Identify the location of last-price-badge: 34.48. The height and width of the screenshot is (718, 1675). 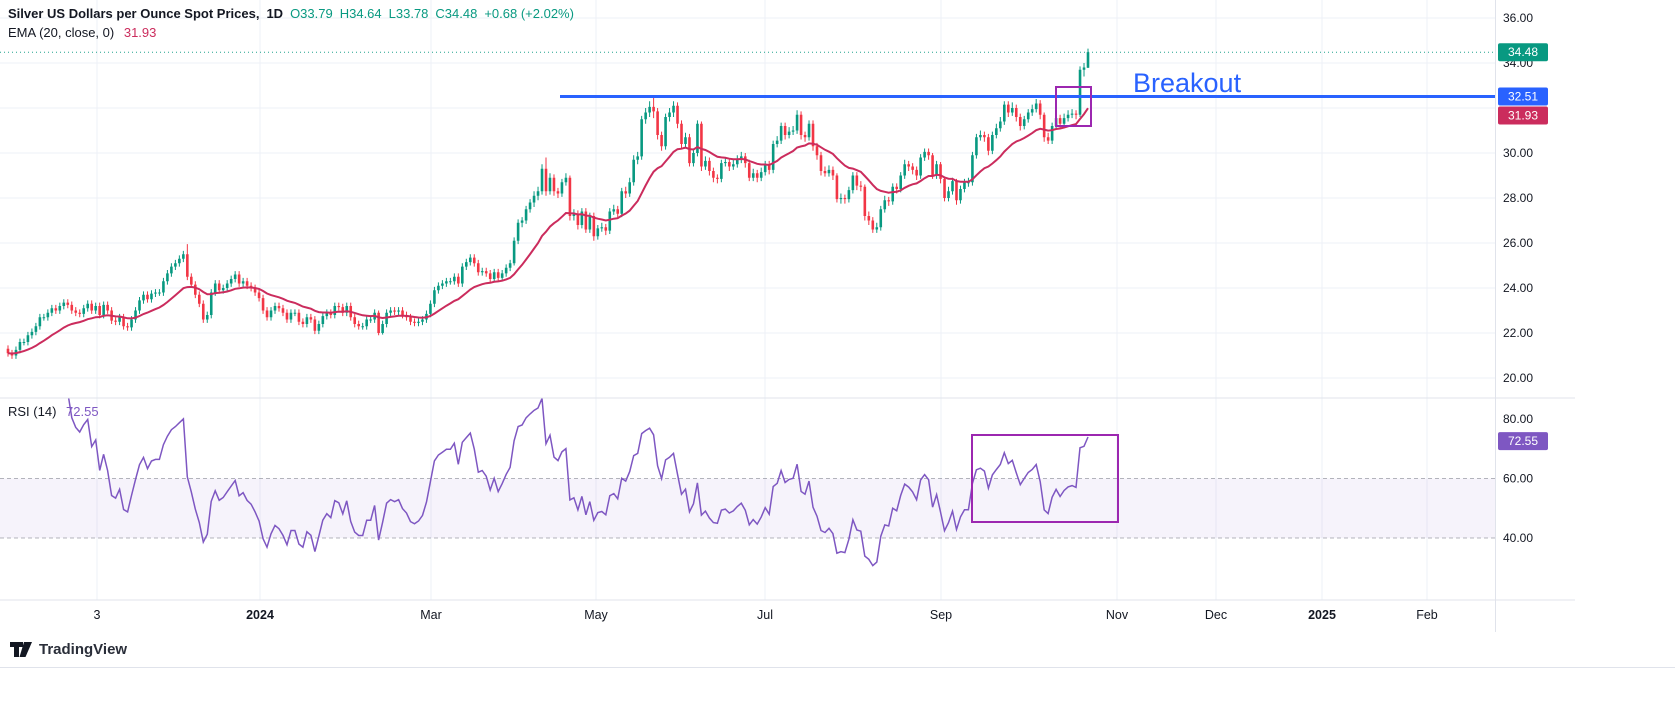
(1523, 52).